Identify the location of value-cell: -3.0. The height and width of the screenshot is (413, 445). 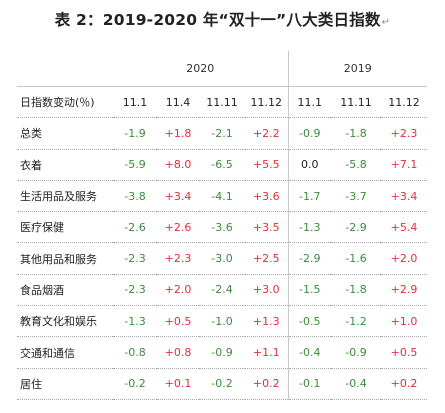
(222, 258).